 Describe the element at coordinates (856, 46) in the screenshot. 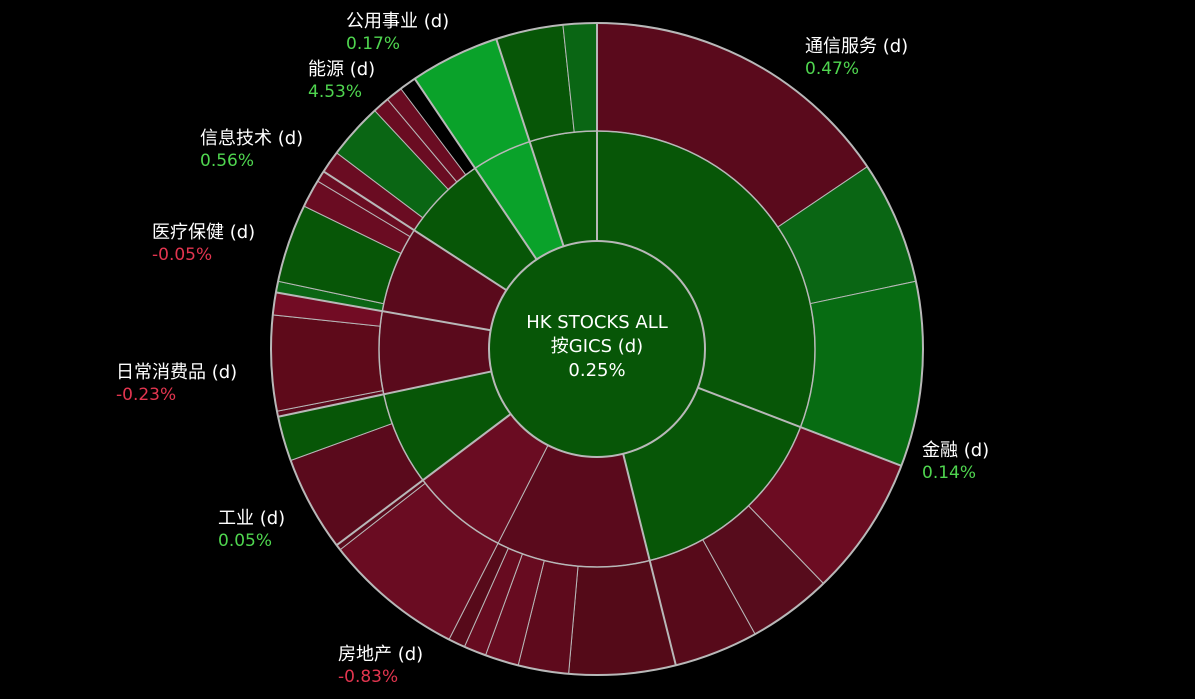

I see `sector-name: 通信服务 (d)` at that location.